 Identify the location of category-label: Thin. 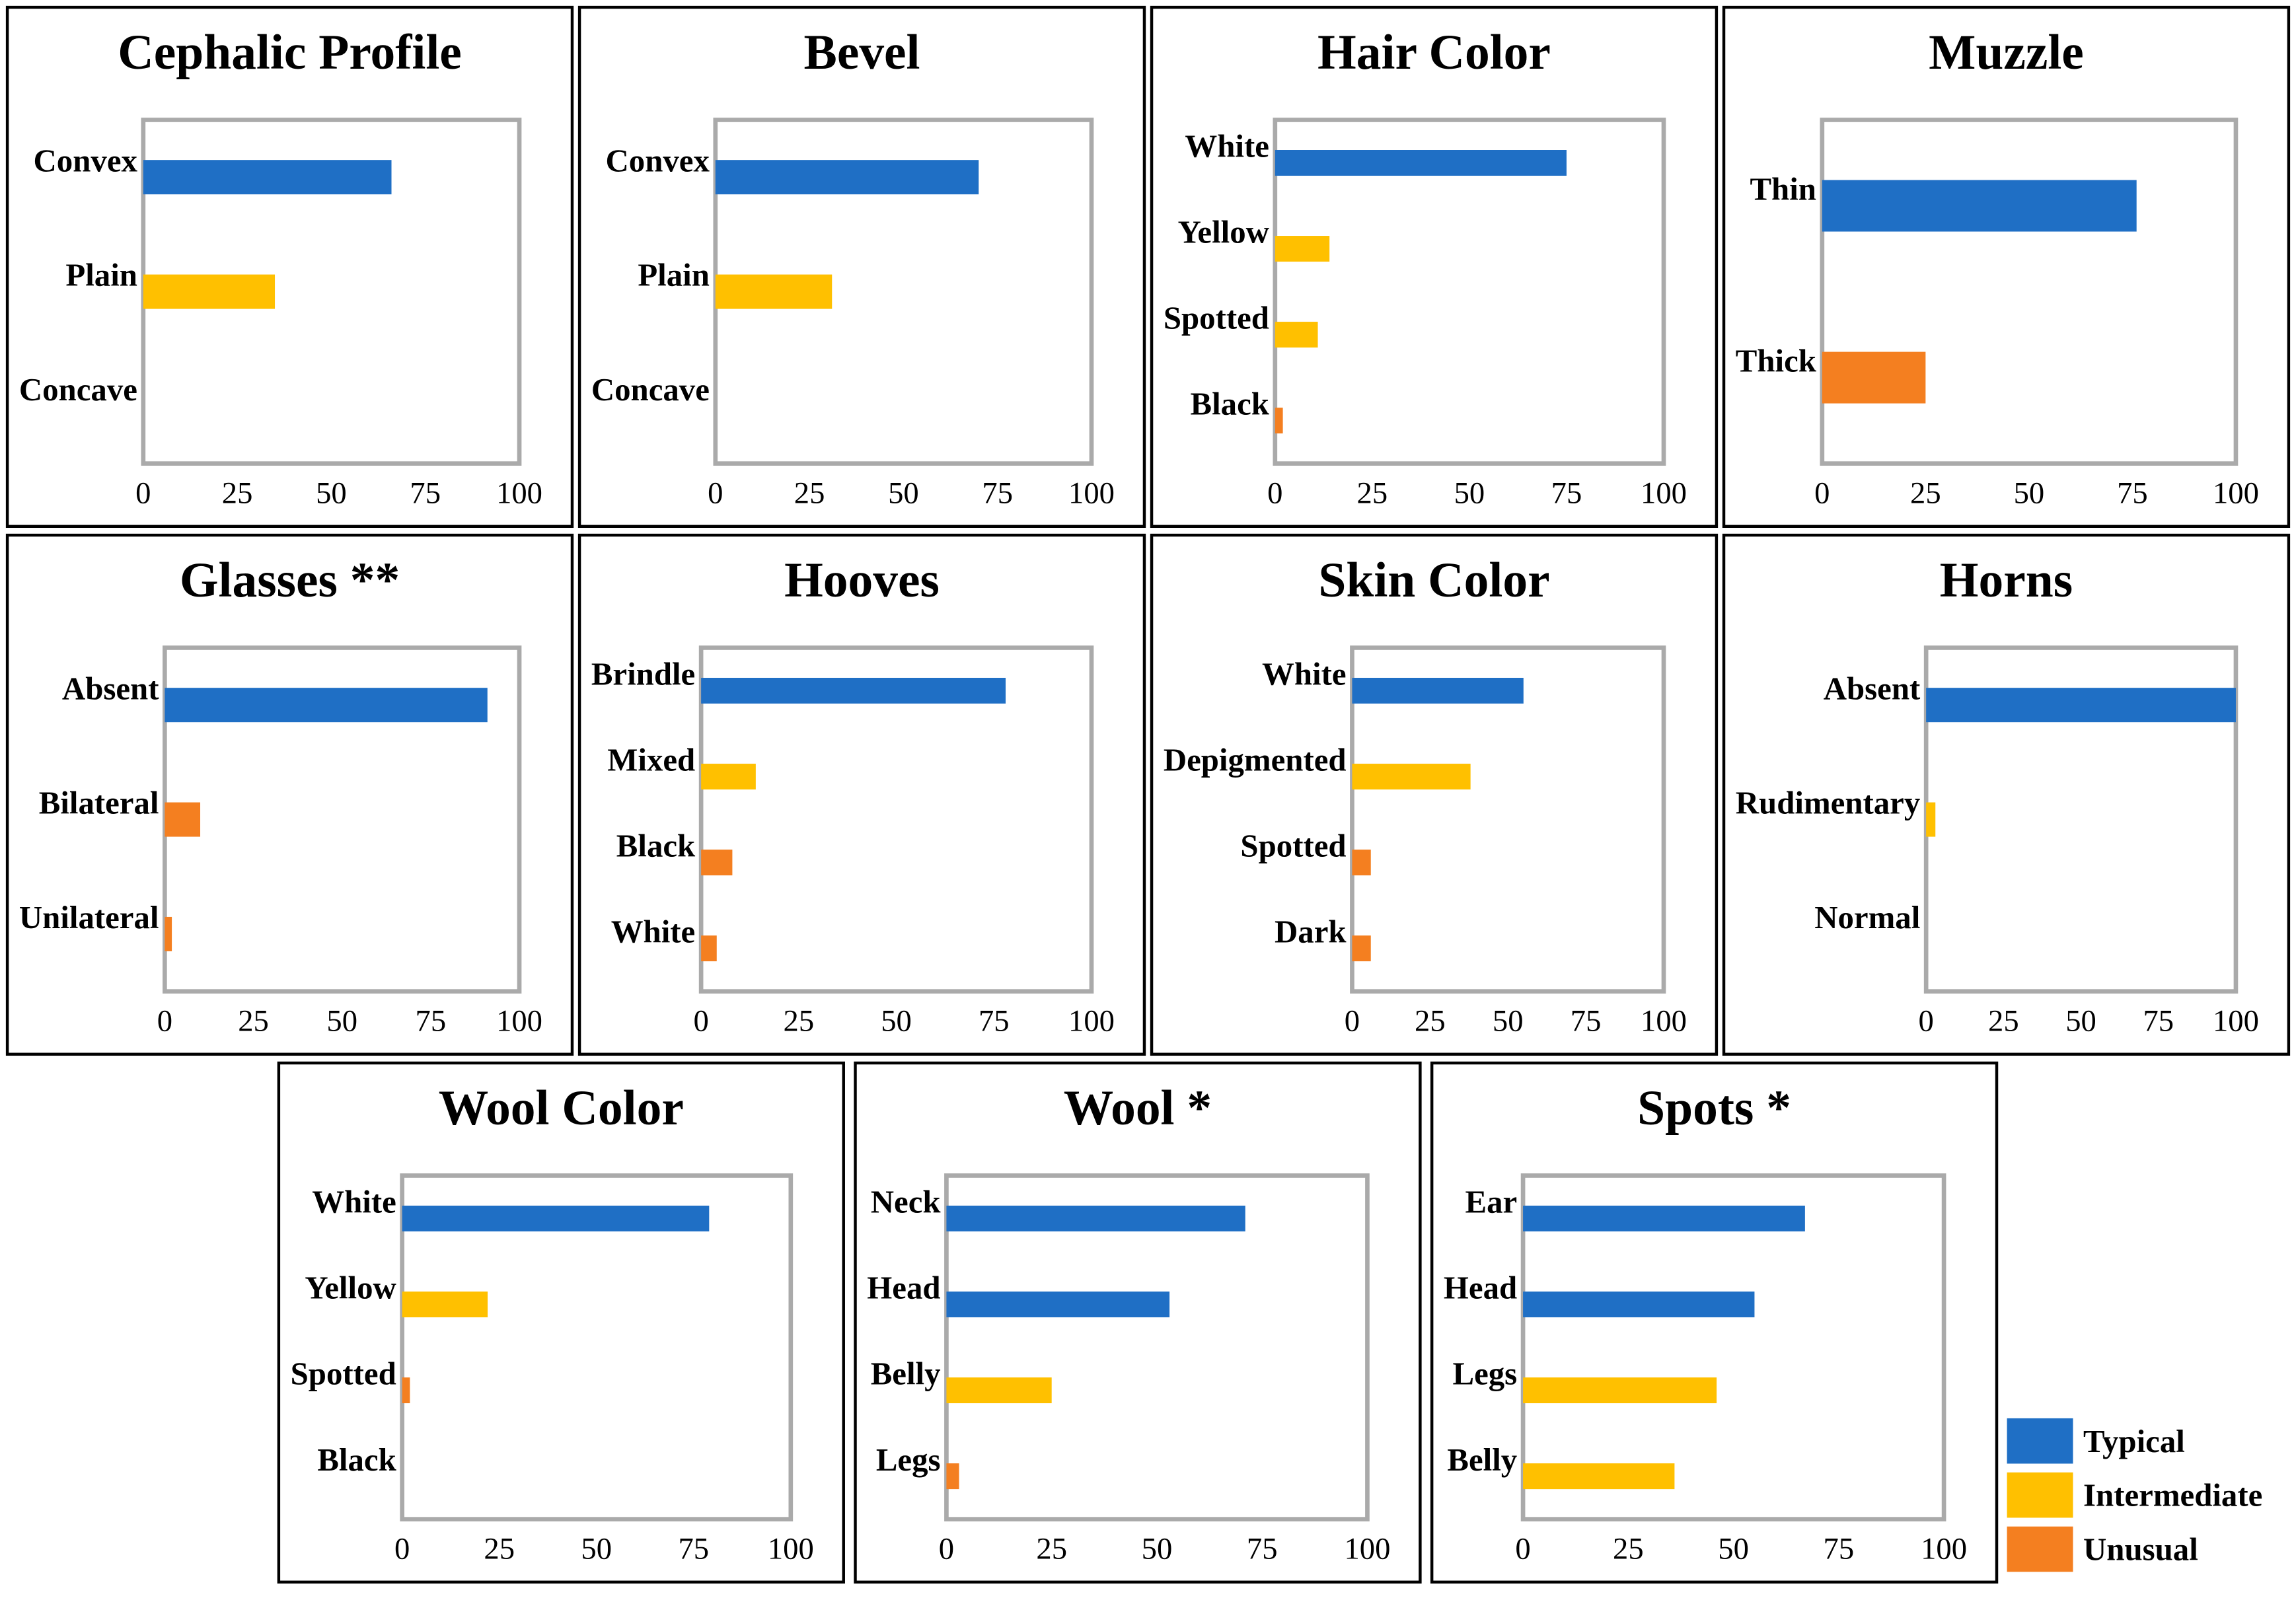
(1783, 189).